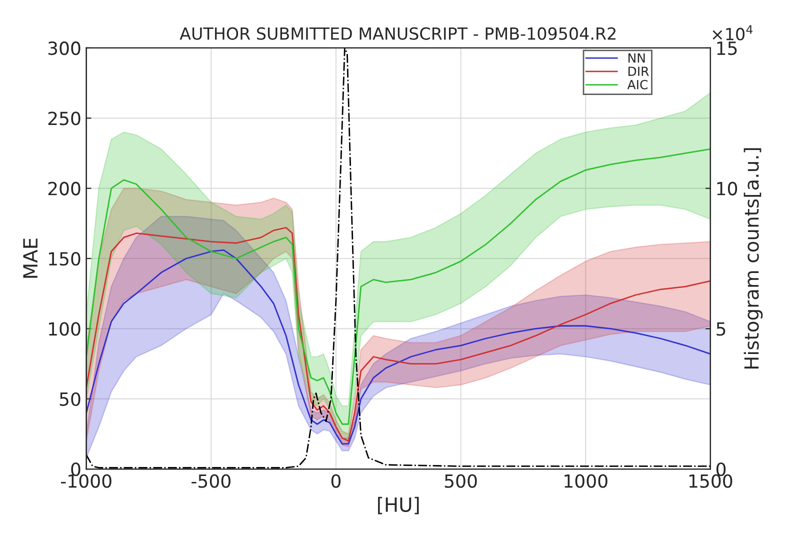 The height and width of the screenshot is (533, 785). I want to click on y-tick-label: 50, so click(70, 399).